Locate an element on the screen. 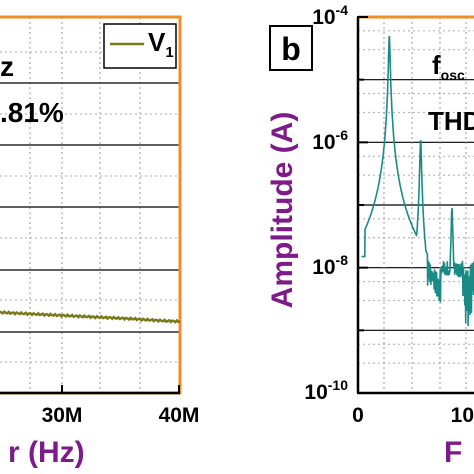 The height and width of the screenshot is (474, 474). panel-a-legend-box is located at coordinates (140, 46).